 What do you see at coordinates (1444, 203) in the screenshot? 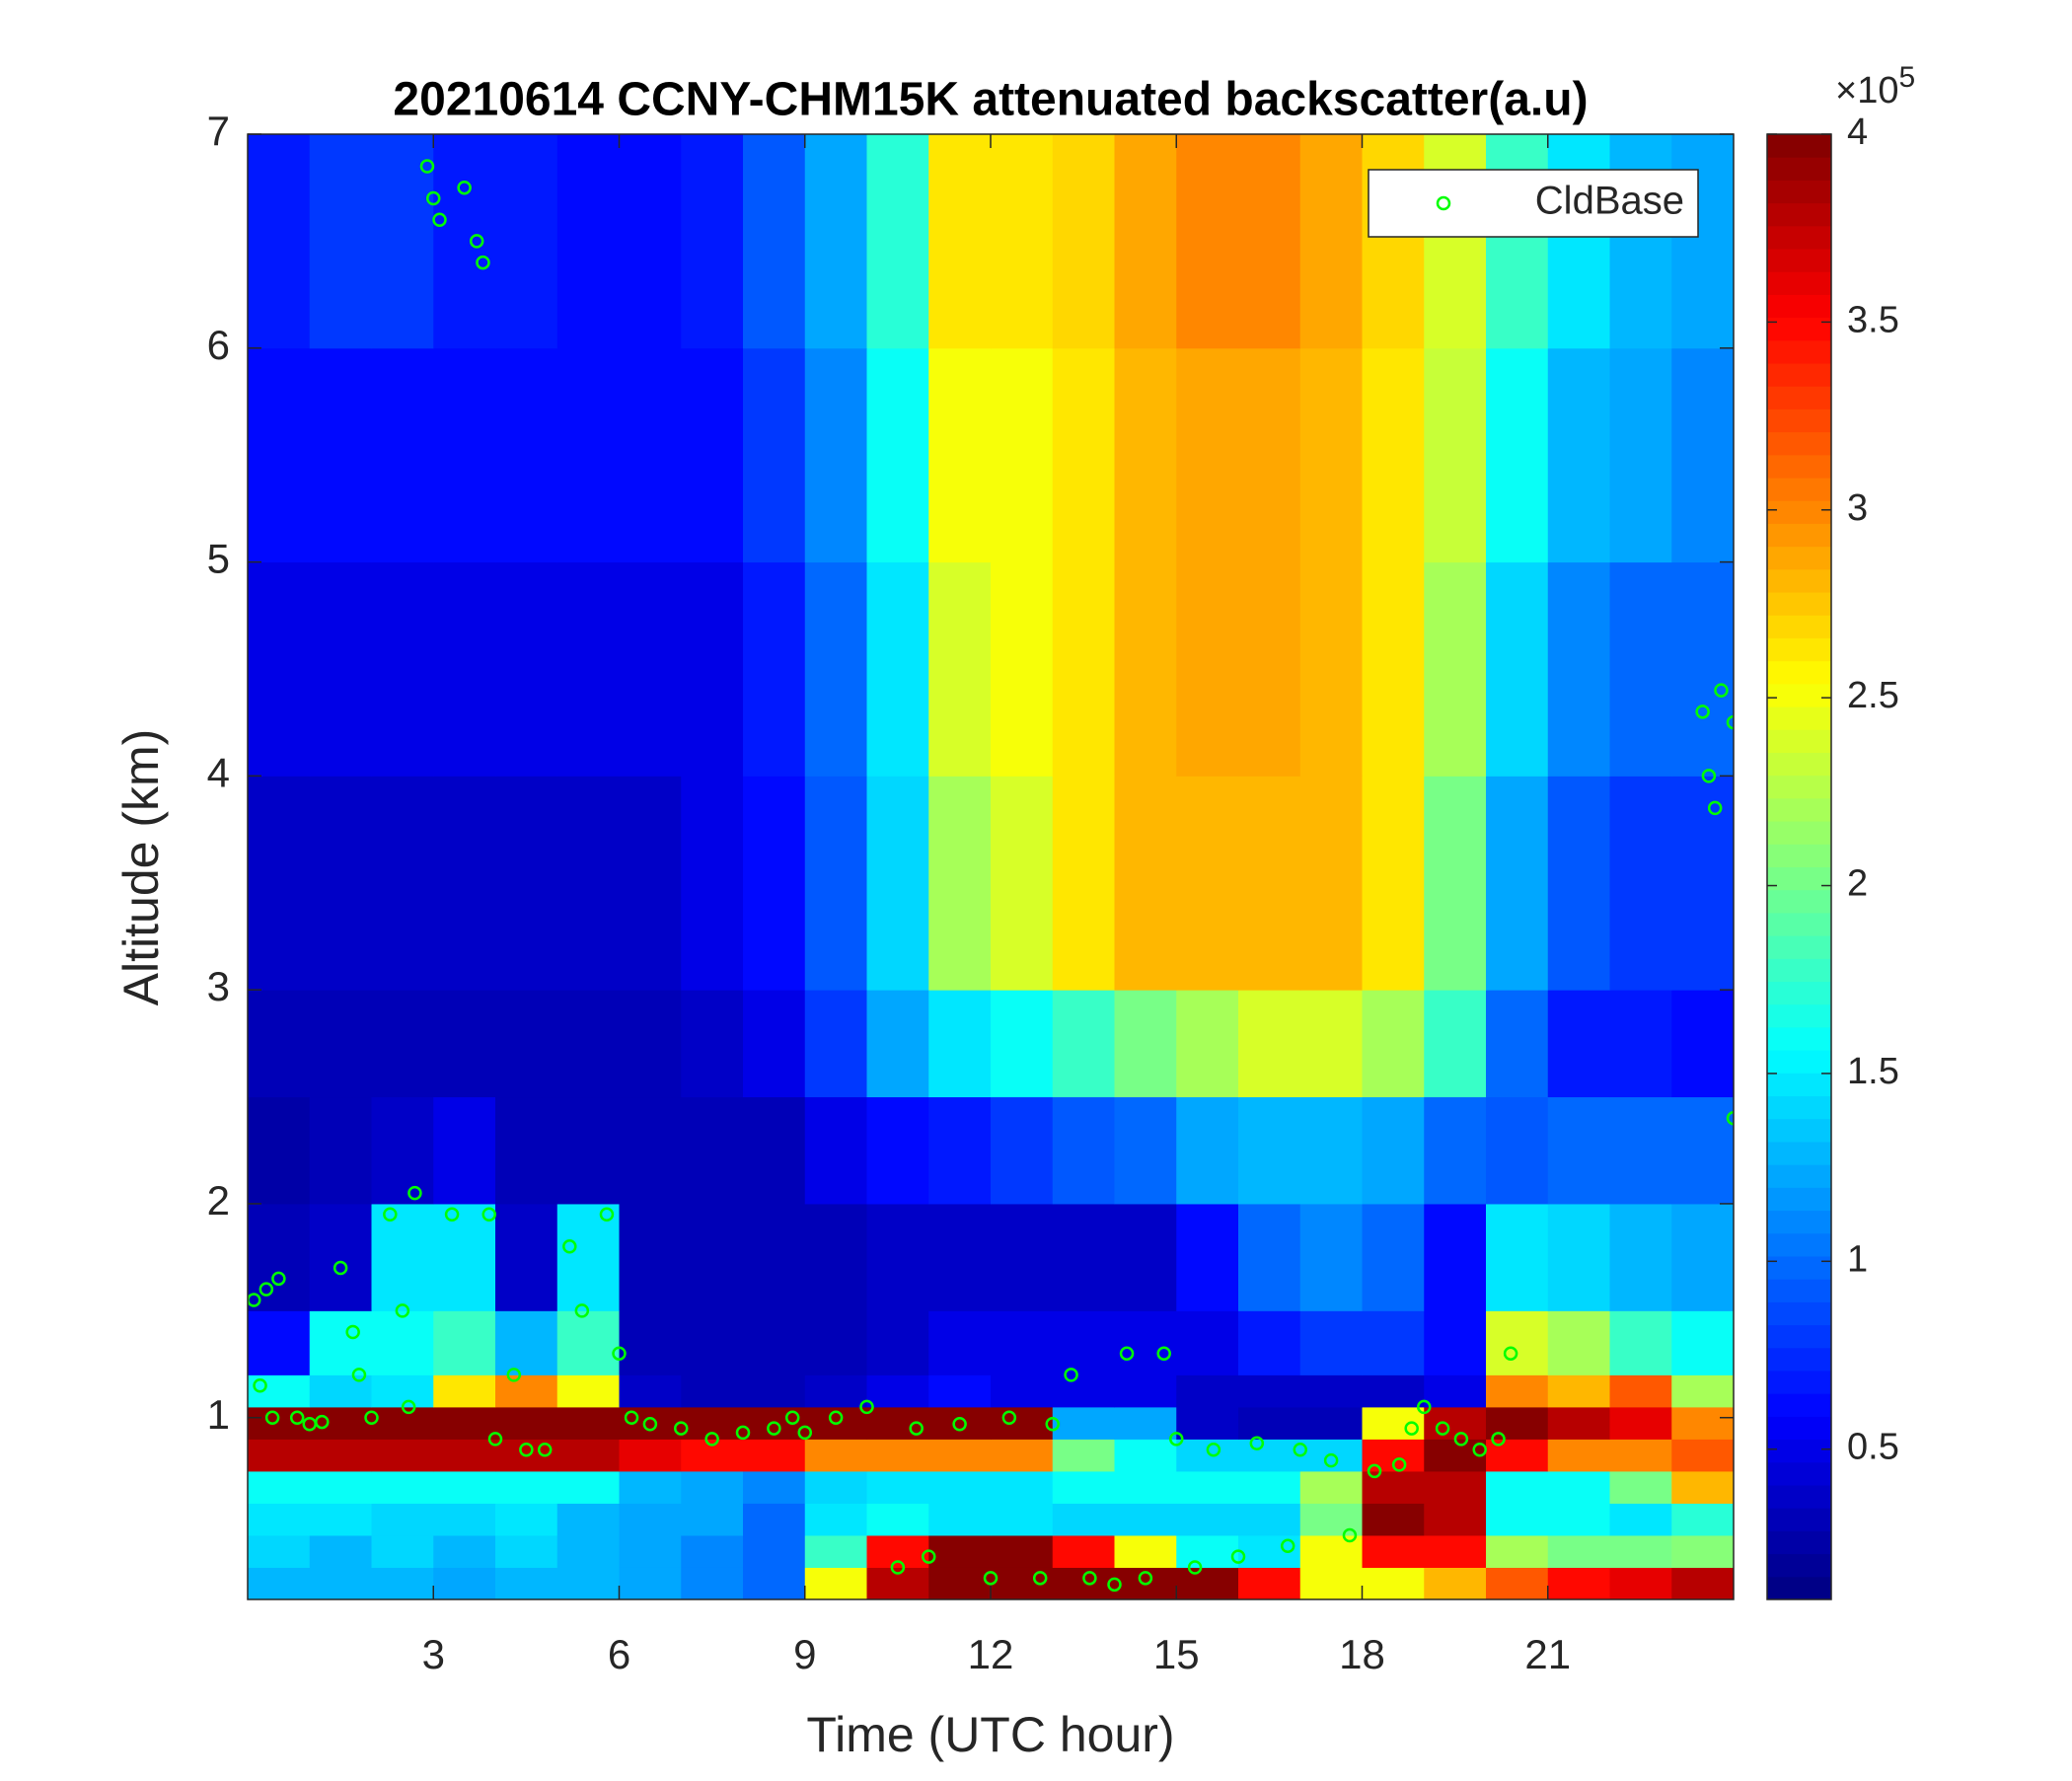
I see `legend-marker` at bounding box center [1444, 203].